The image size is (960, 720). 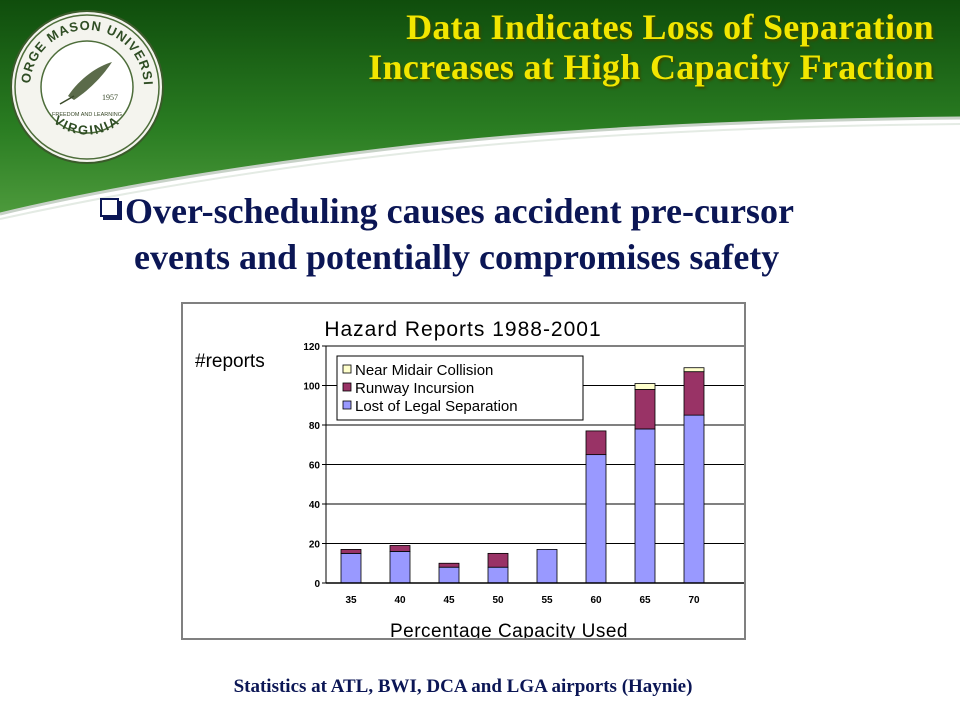 What do you see at coordinates (317, 584) in the screenshot?
I see `y-tick-label: 0` at bounding box center [317, 584].